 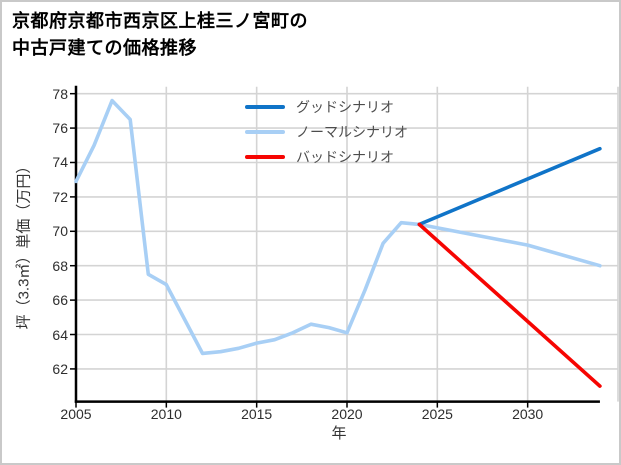 What do you see at coordinates (60, 368) in the screenshot?
I see `y-tick-label: 62` at bounding box center [60, 368].